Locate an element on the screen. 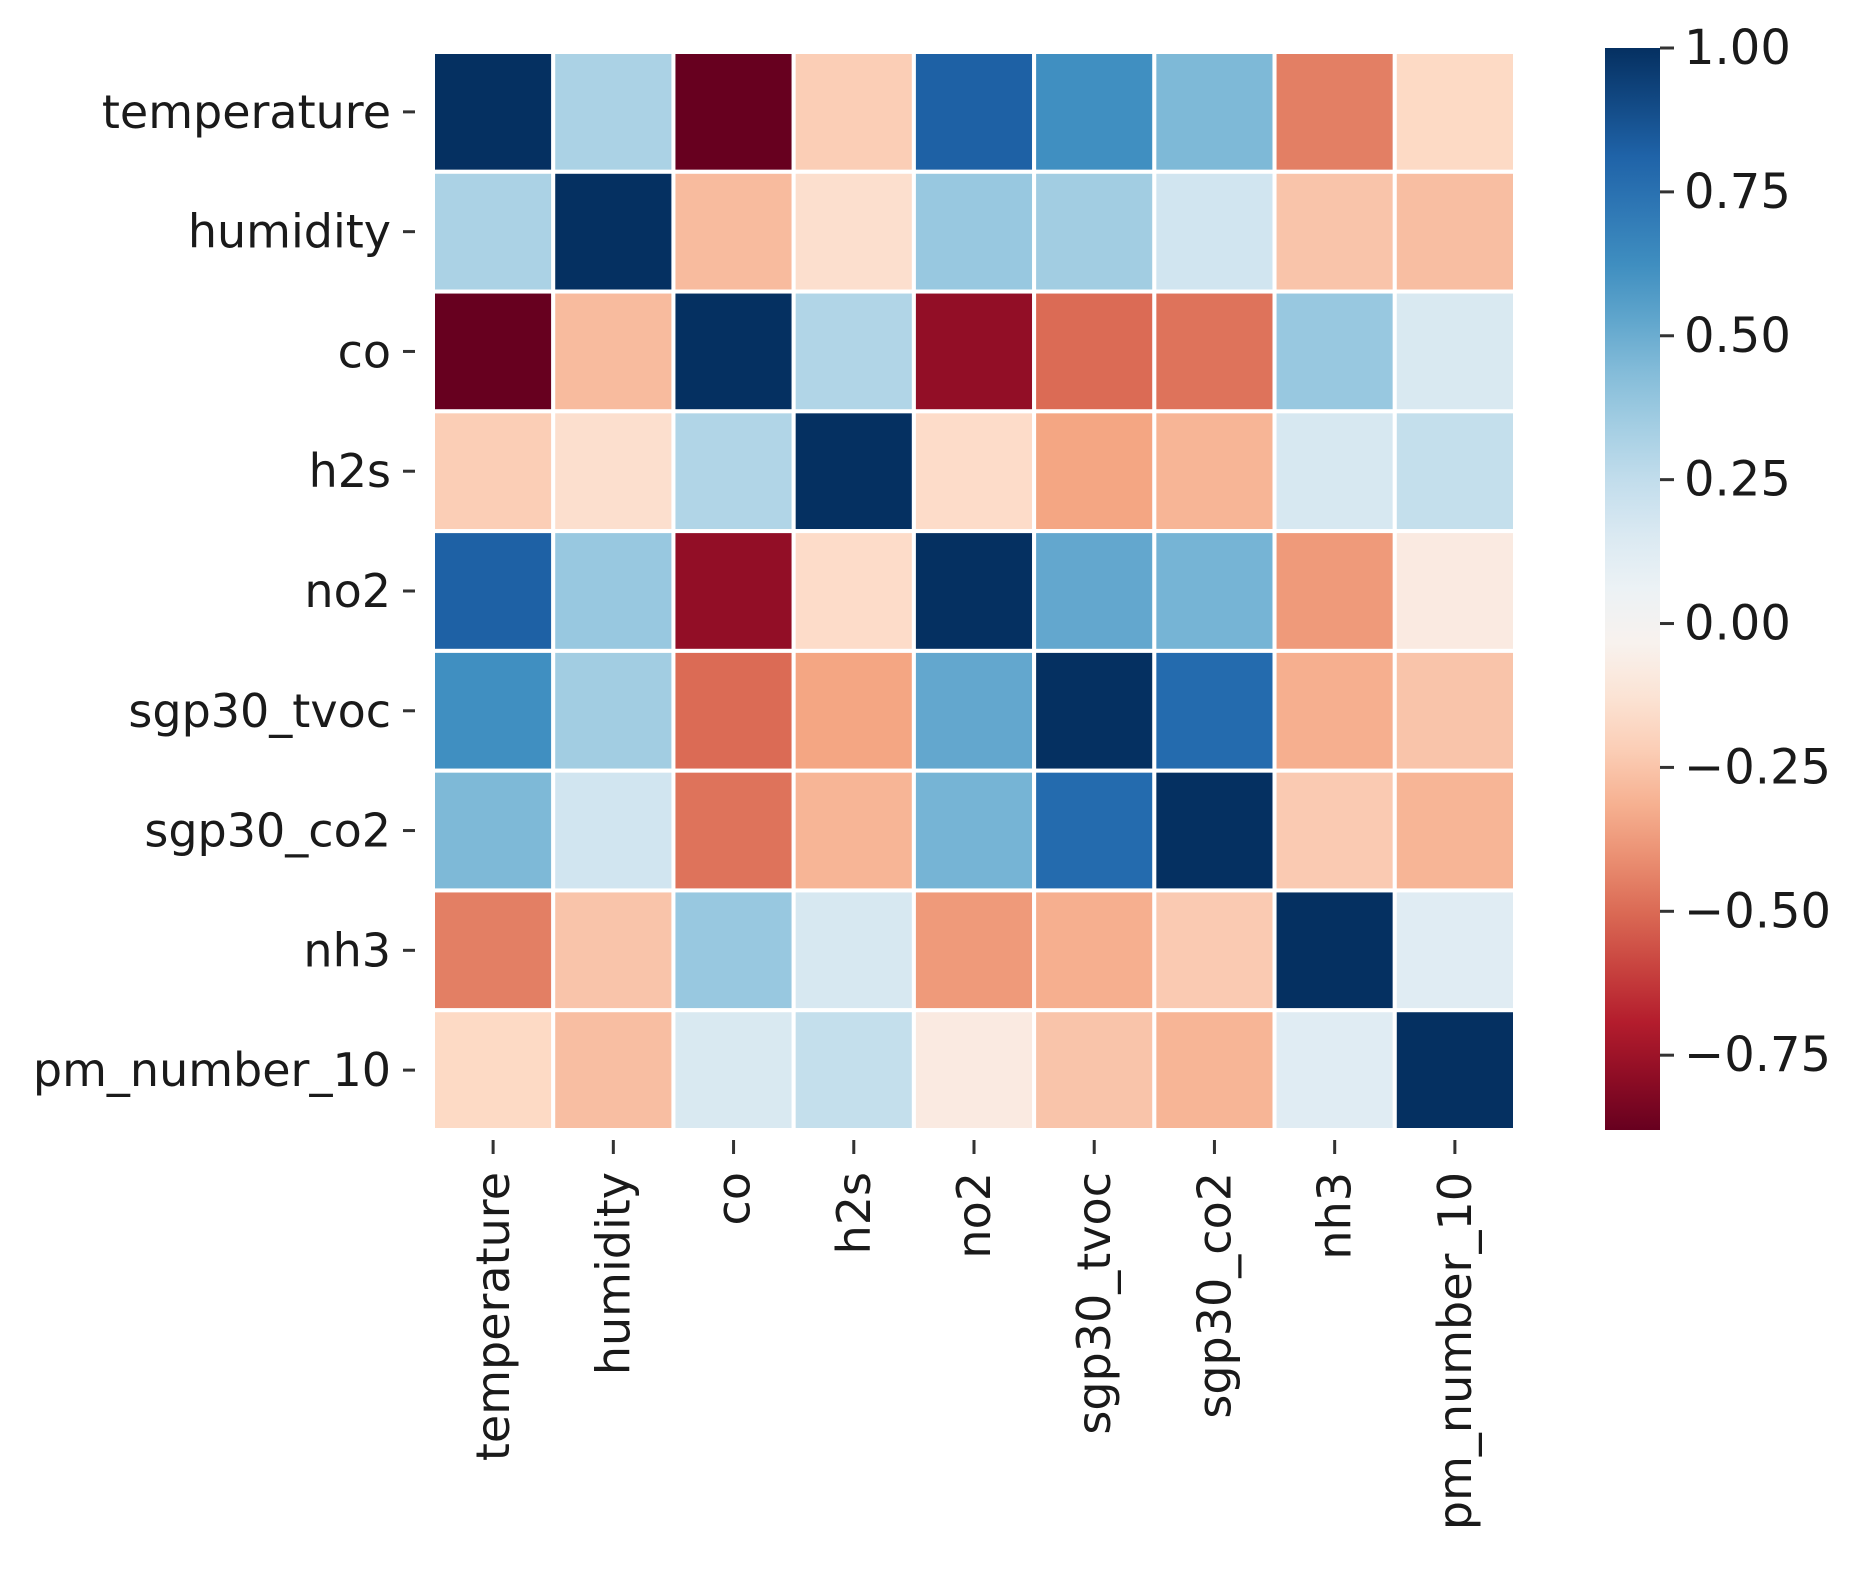 The height and width of the screenshot is (1577, 1855). x-tick-label-nh3: nh3 is located at coordinates (1335, 1216).